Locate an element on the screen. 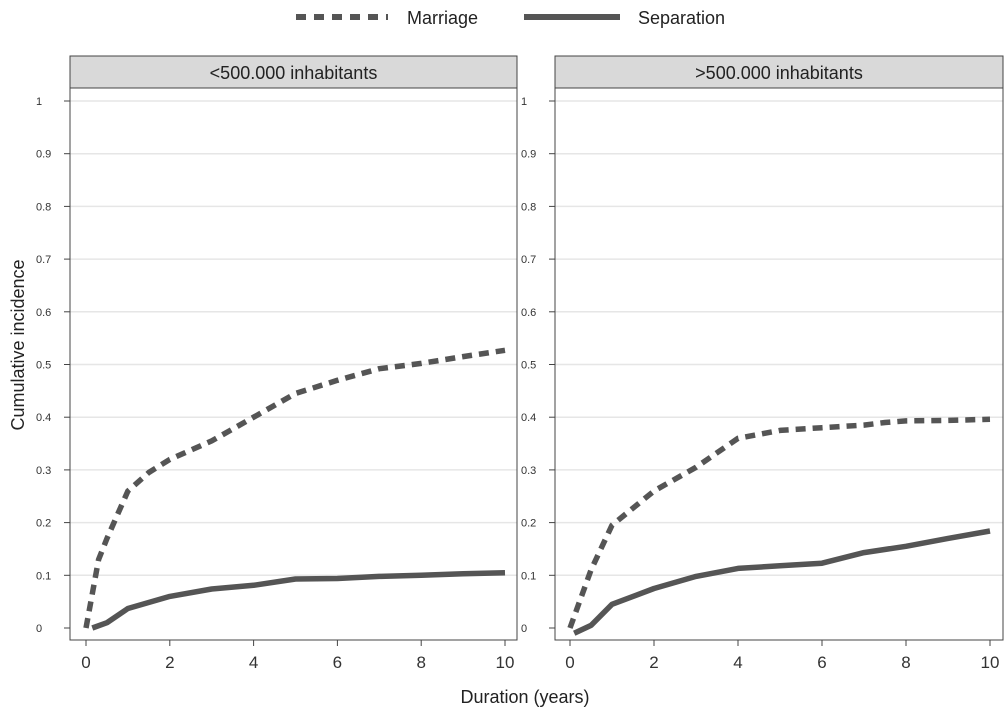 The image size is (1006, 710). panel-title: <500.000 inhabitants is located at coordinates (294, 73).